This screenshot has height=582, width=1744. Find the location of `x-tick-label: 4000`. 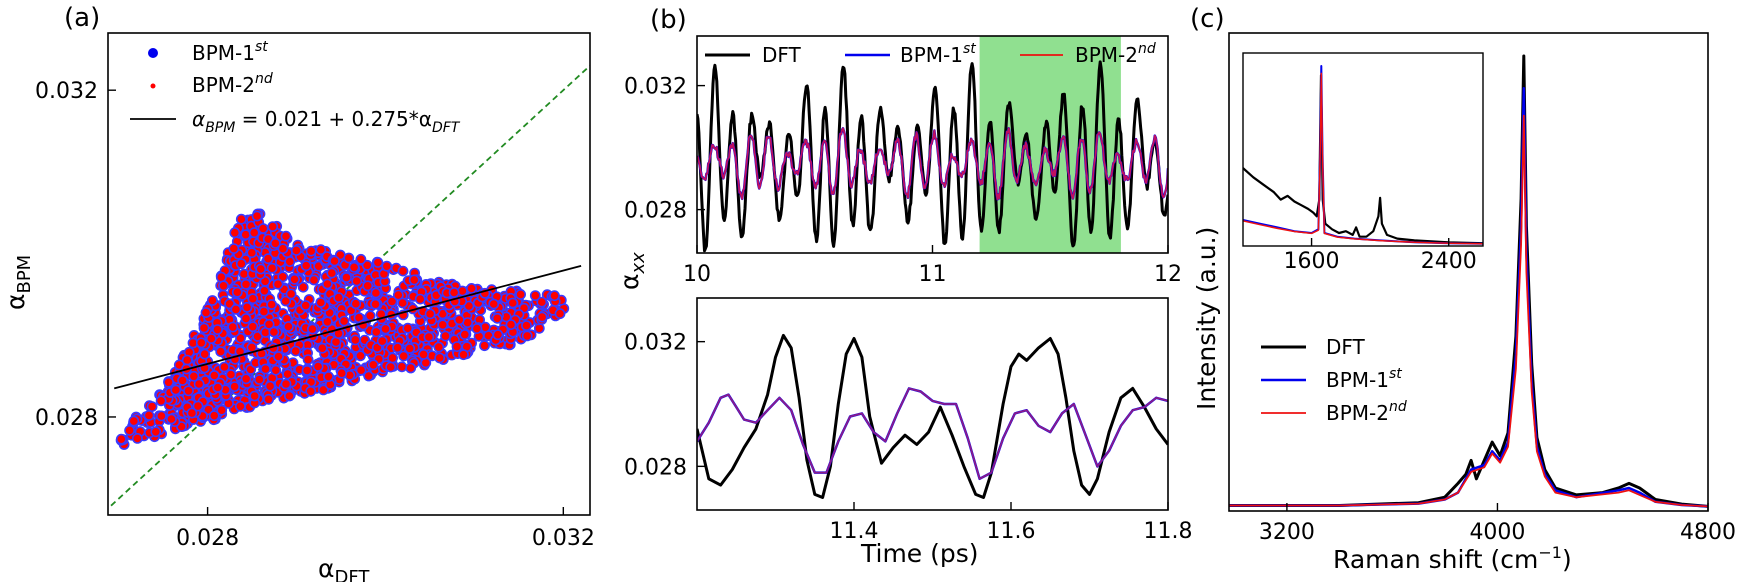

x-tick-label: 4000 is located at coordinates (1497, 532).